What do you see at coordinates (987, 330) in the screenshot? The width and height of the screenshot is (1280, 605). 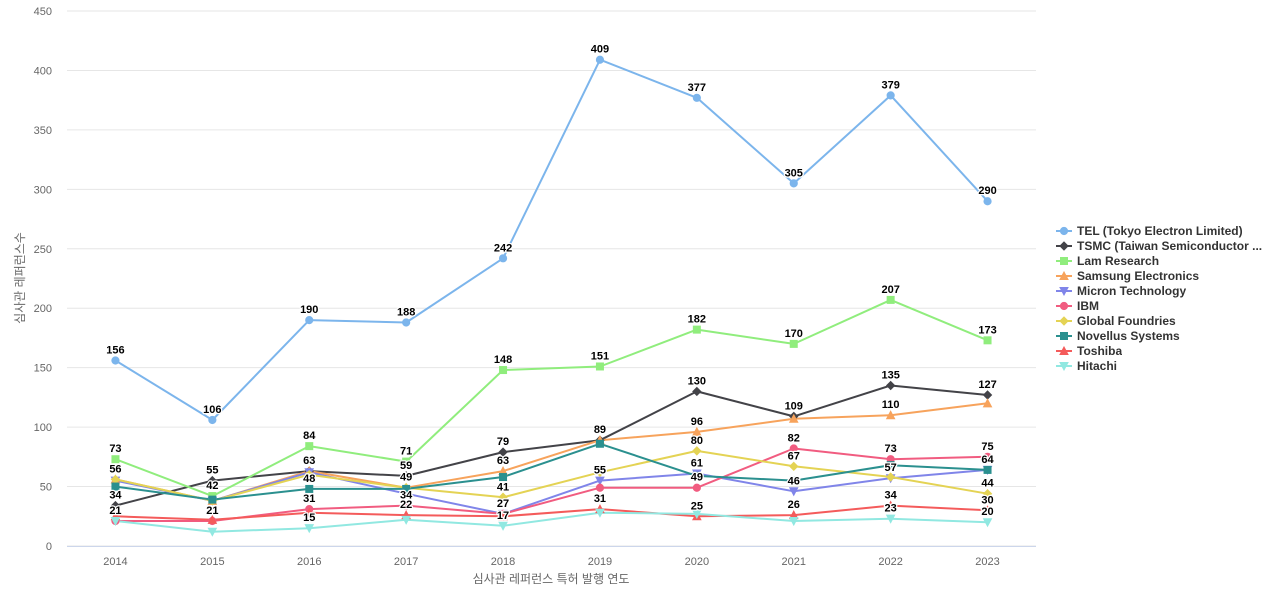 I see `data-label: 173` at bounding box center [987, 330].